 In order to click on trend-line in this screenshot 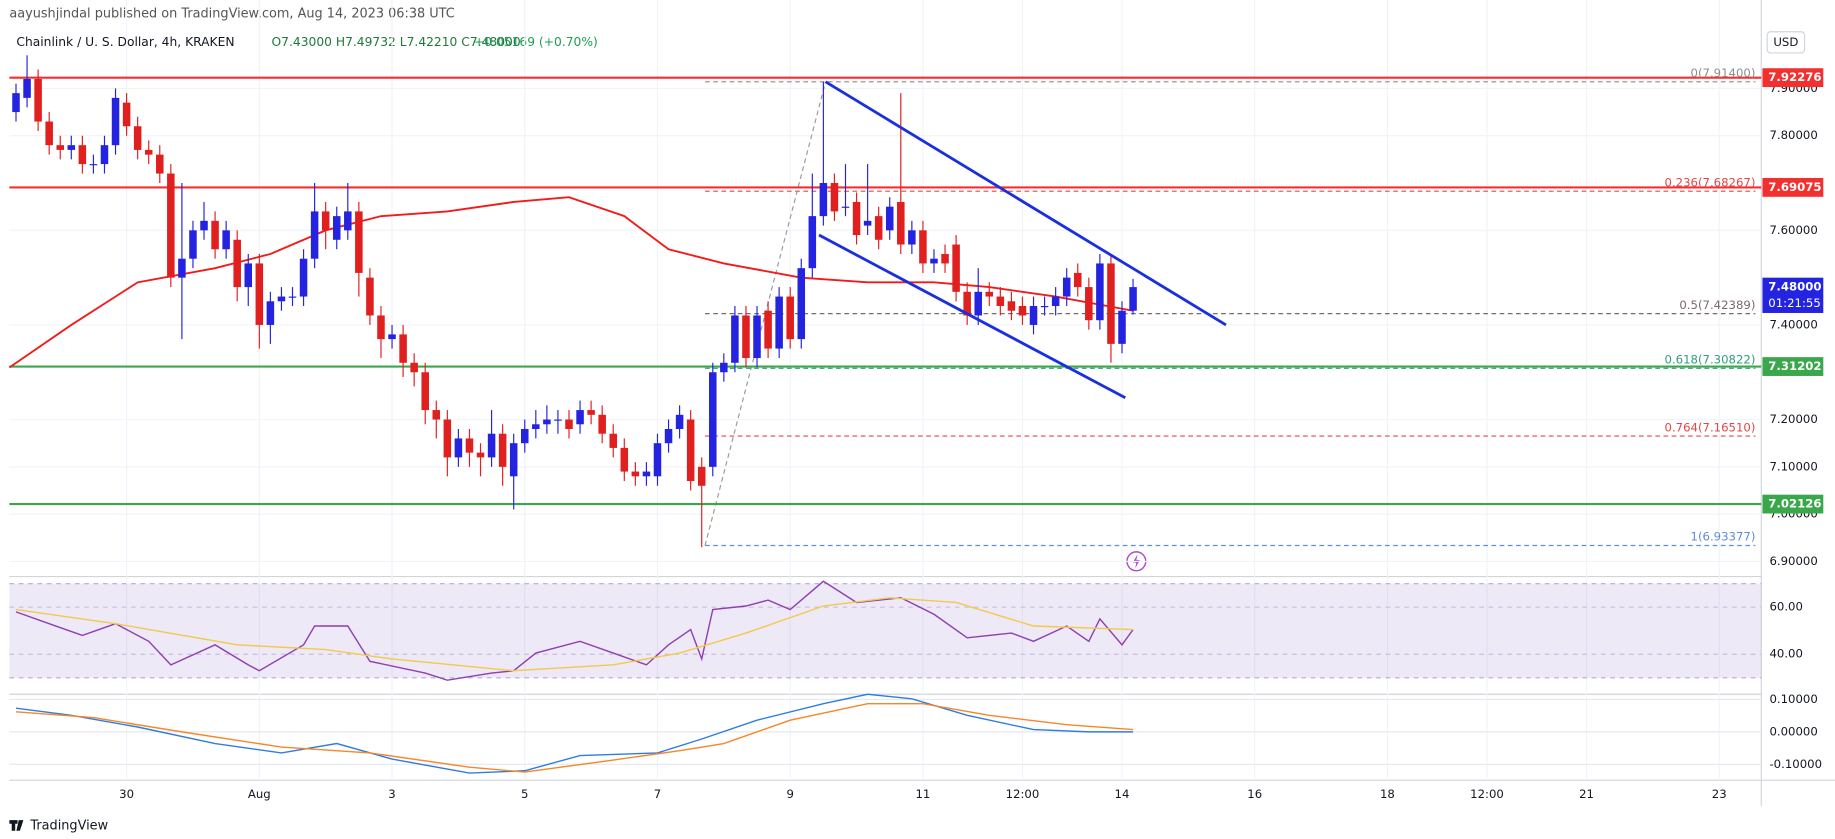, I will do `click(972, 316)`.